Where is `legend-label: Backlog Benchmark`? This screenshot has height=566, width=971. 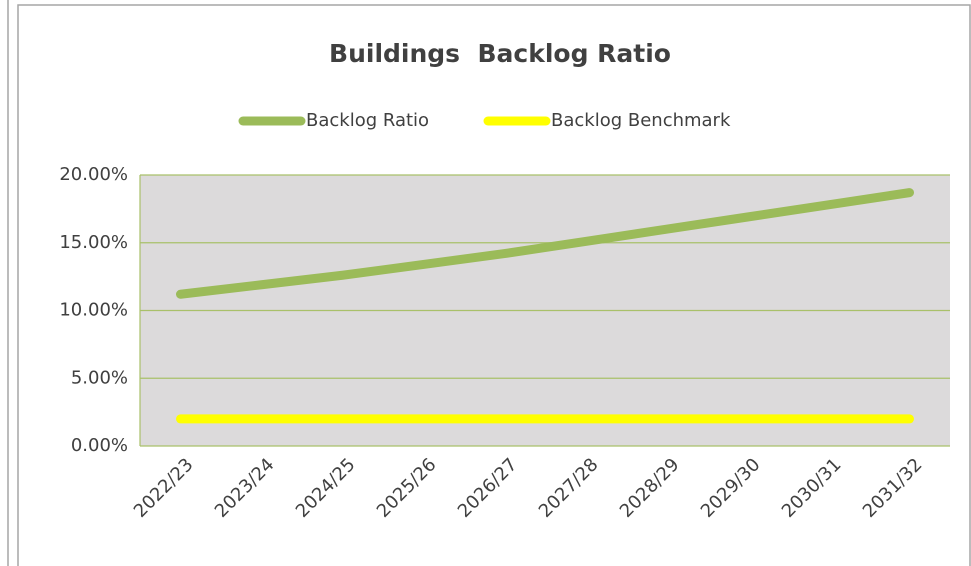
legend-label: Backlog Benchmark is located at coordinates (641, 120).